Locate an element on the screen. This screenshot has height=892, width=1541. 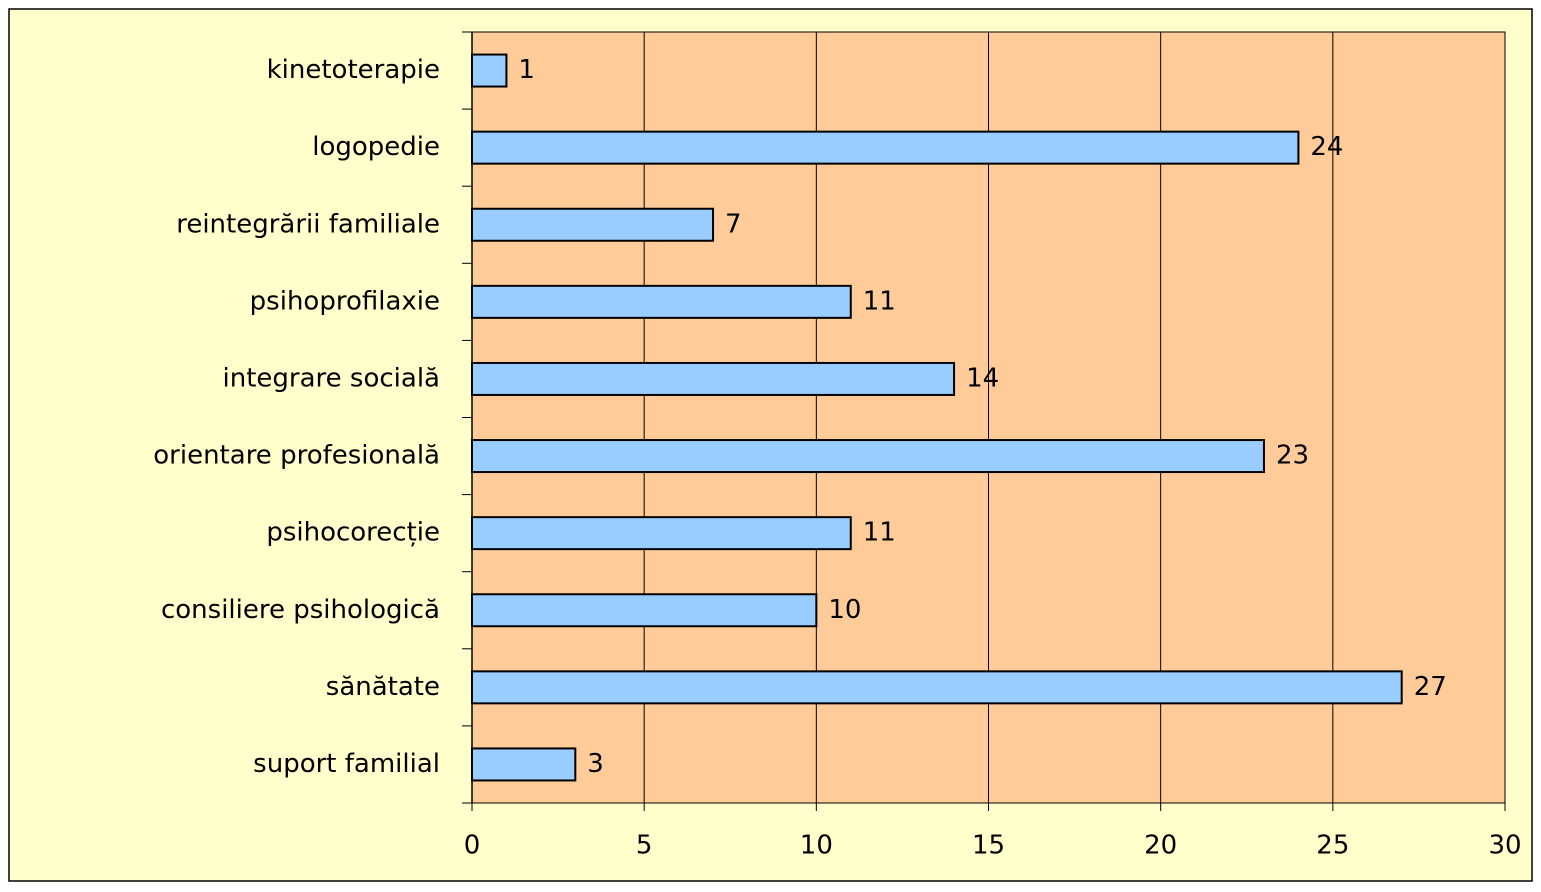
y-tick-label: psihocorecție is located at coordinates (353, 533).